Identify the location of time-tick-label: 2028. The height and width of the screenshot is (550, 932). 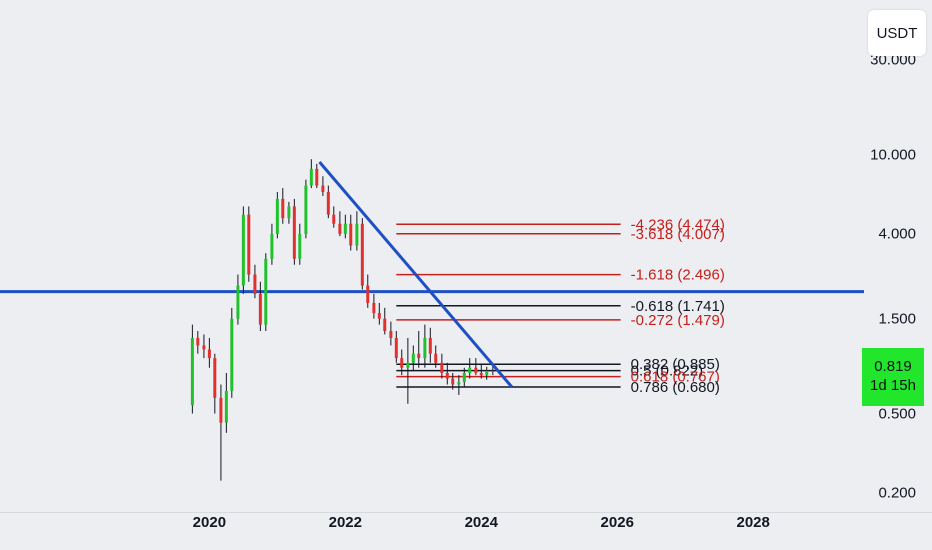
(753, 522).